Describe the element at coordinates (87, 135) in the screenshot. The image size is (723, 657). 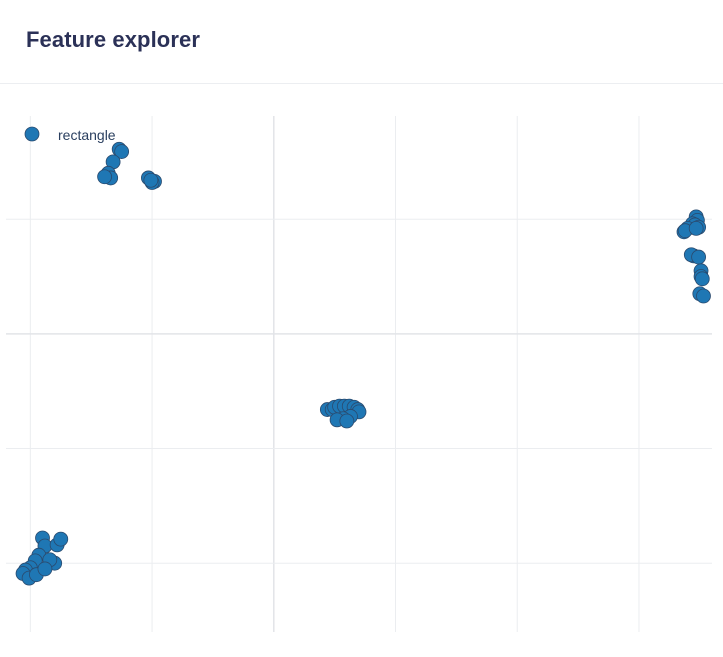
I see `legend-label-rectangle: rectangle` at that location.